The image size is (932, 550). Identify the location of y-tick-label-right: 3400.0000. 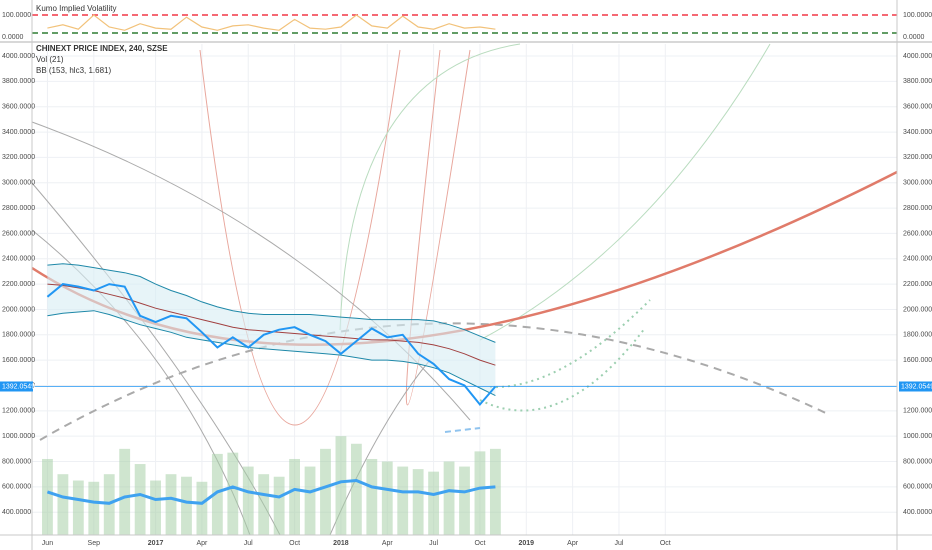
(917, 132).